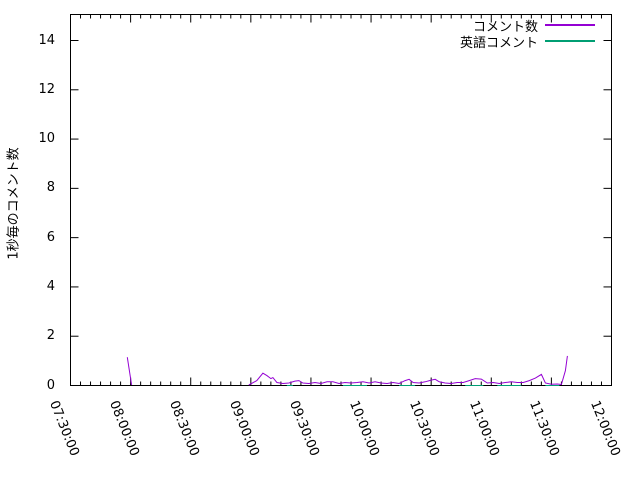  What do you see at coordinates (46, 89) in the screenshot?
I see `y-tick-label: 12` at bounding box center [46, 89].